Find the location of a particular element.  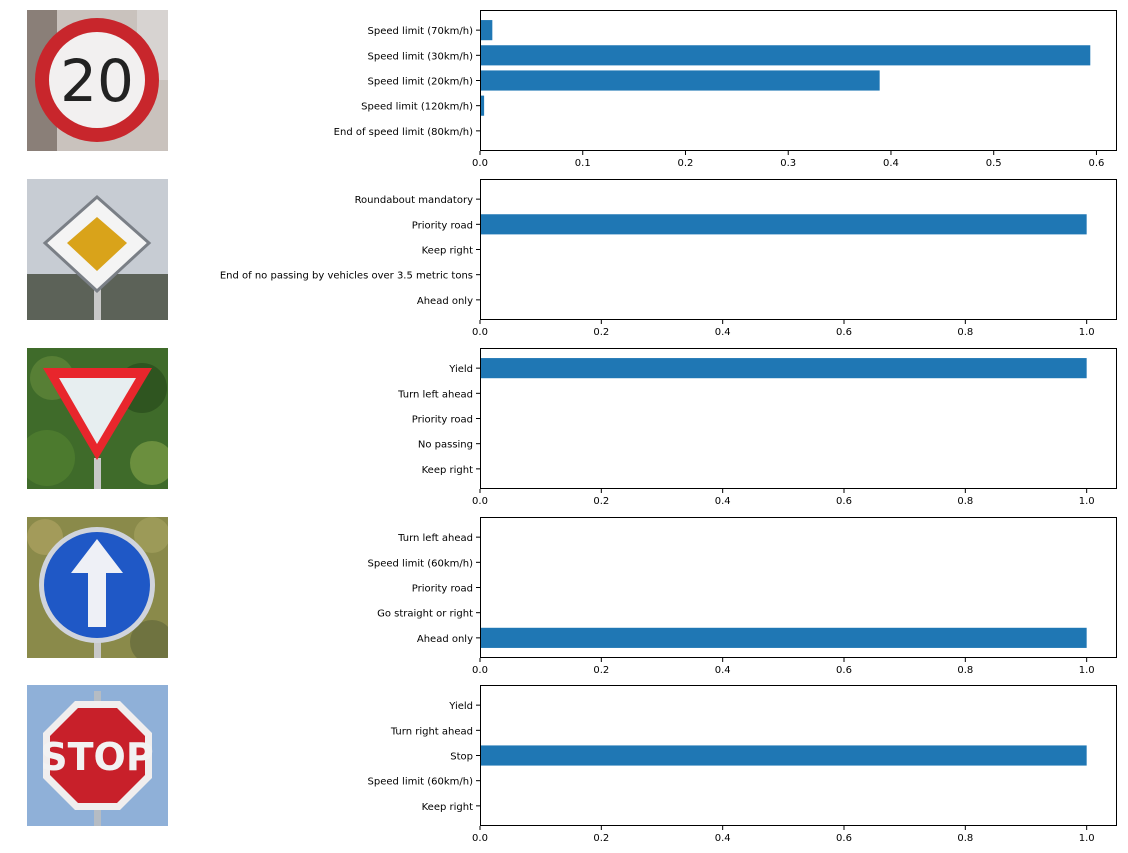

y-tick-label: Roundabout mandatory is located at coordinates (414, 200).